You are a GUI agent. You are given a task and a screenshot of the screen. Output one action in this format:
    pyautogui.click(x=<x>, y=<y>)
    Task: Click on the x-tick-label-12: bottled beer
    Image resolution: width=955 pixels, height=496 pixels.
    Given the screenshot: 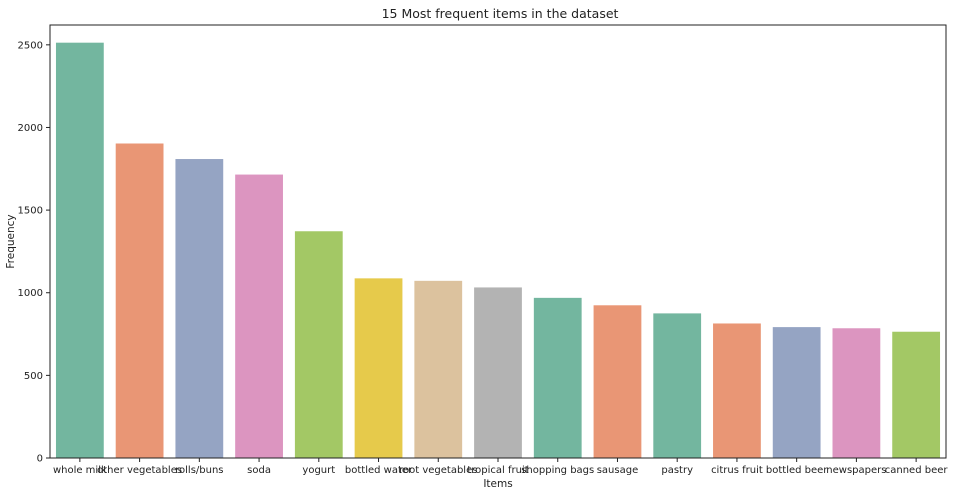 What is the action you would take?
    pyautogui.click(x=797, y=470)
    